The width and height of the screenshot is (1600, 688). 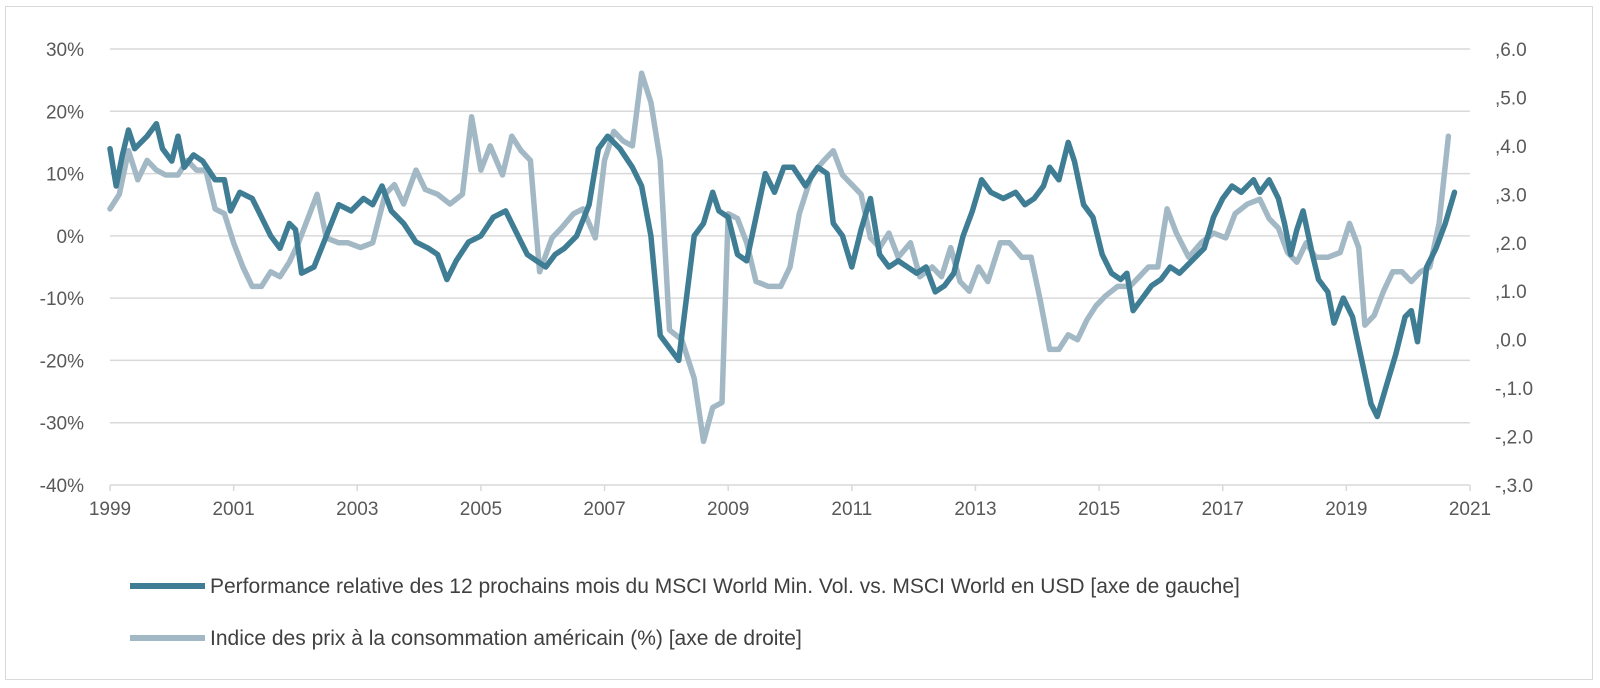 What do you see at coordinates (1223, 509) in the screenshot?
I see `x-tick-label: 2017` at bounding box center [1223, 509].